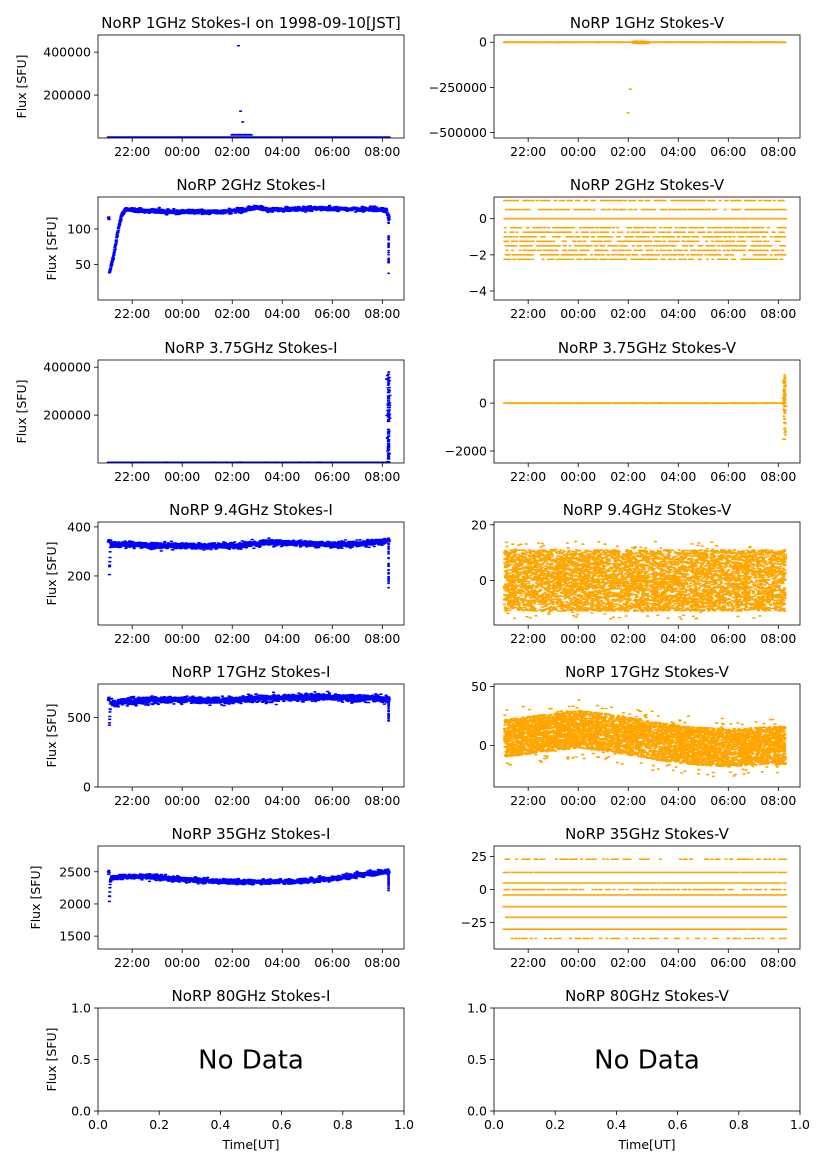 Image resolution: width=827 pixels, height=1169 pixels. What do you see at coordinates (67, 415) in the screenshot?
I see `y-tick-label: 200000` at bounding box center [67, 415].